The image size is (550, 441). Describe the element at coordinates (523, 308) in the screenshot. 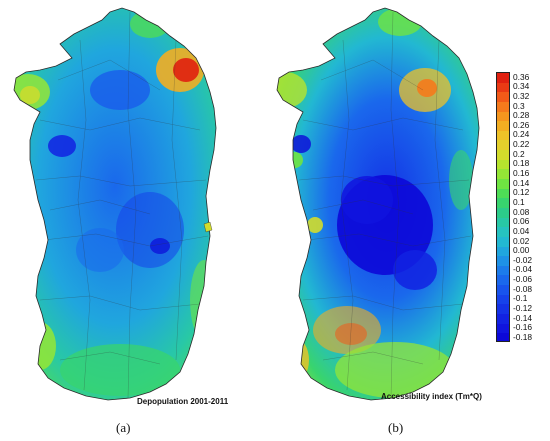

I see `legend-tick-label: -0.12` at that location.